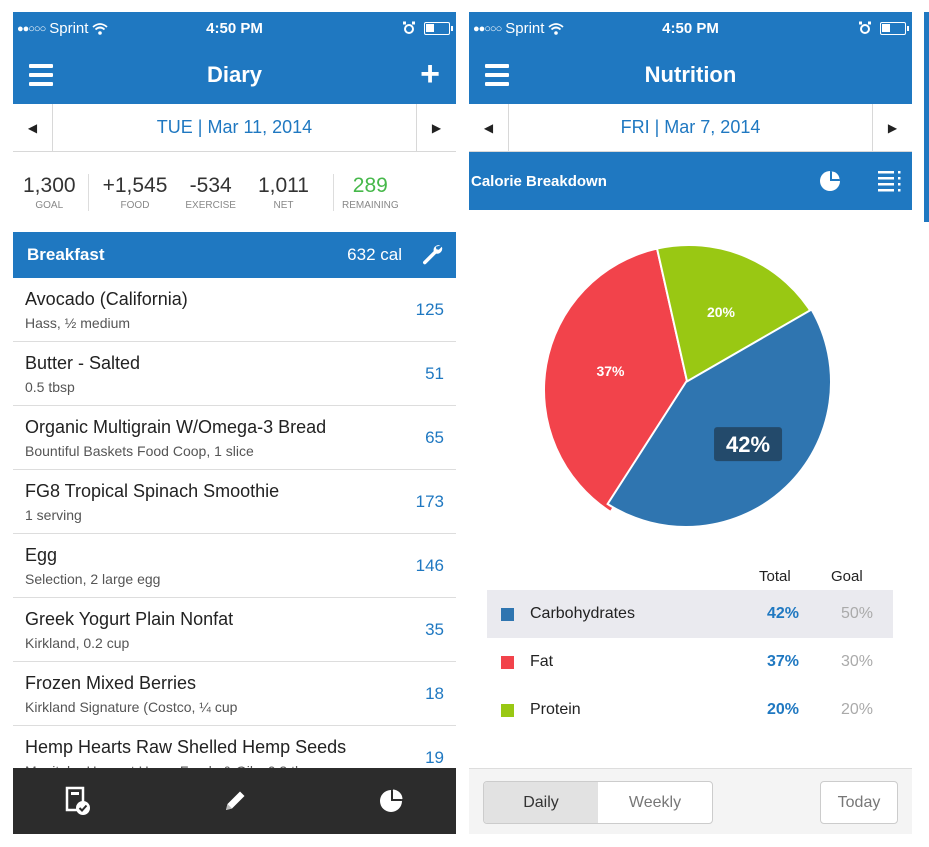  I want to click on bottom-tab-bar, so click(234, 801).